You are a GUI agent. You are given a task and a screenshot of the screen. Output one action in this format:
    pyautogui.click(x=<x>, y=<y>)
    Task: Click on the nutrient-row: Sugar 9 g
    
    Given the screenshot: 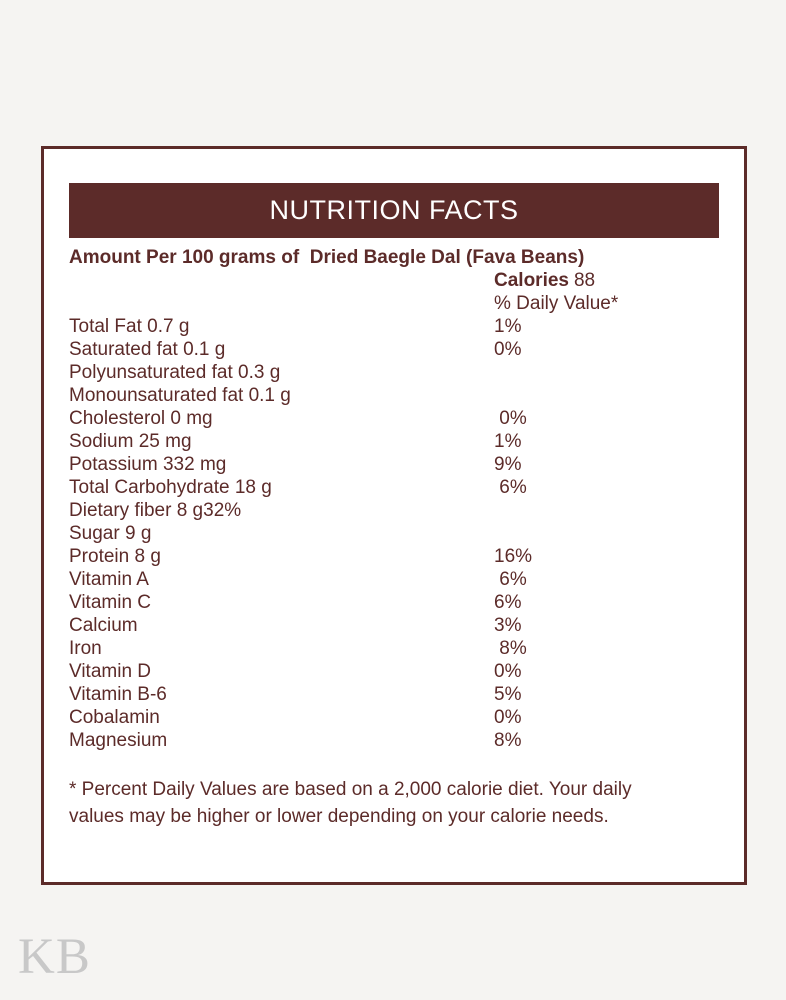 What is the action you would take?
    pyautogui.click(x=395, y=533)
    